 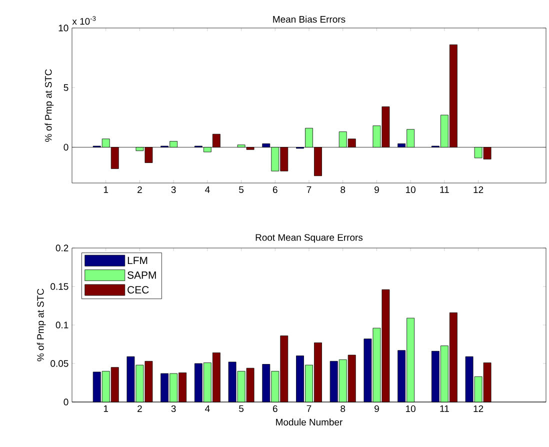 I want to click on legend-label: CEC, so click(x=138, y=290).